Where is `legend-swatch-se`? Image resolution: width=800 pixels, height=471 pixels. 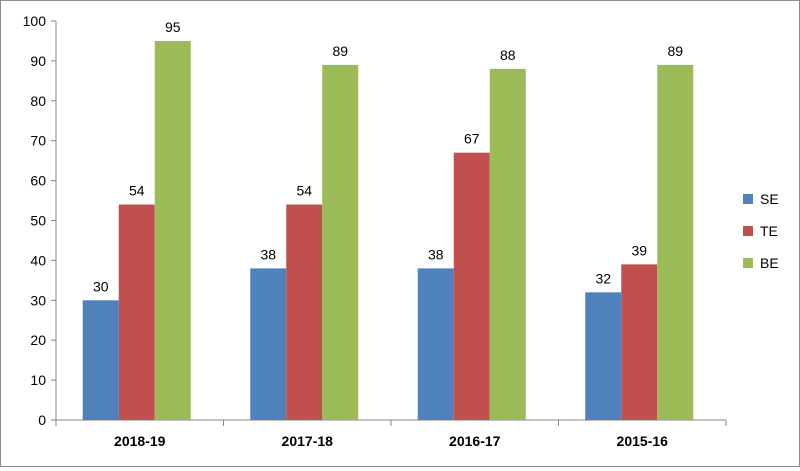 legend-swatch-se is located at coordinates (748, 199).